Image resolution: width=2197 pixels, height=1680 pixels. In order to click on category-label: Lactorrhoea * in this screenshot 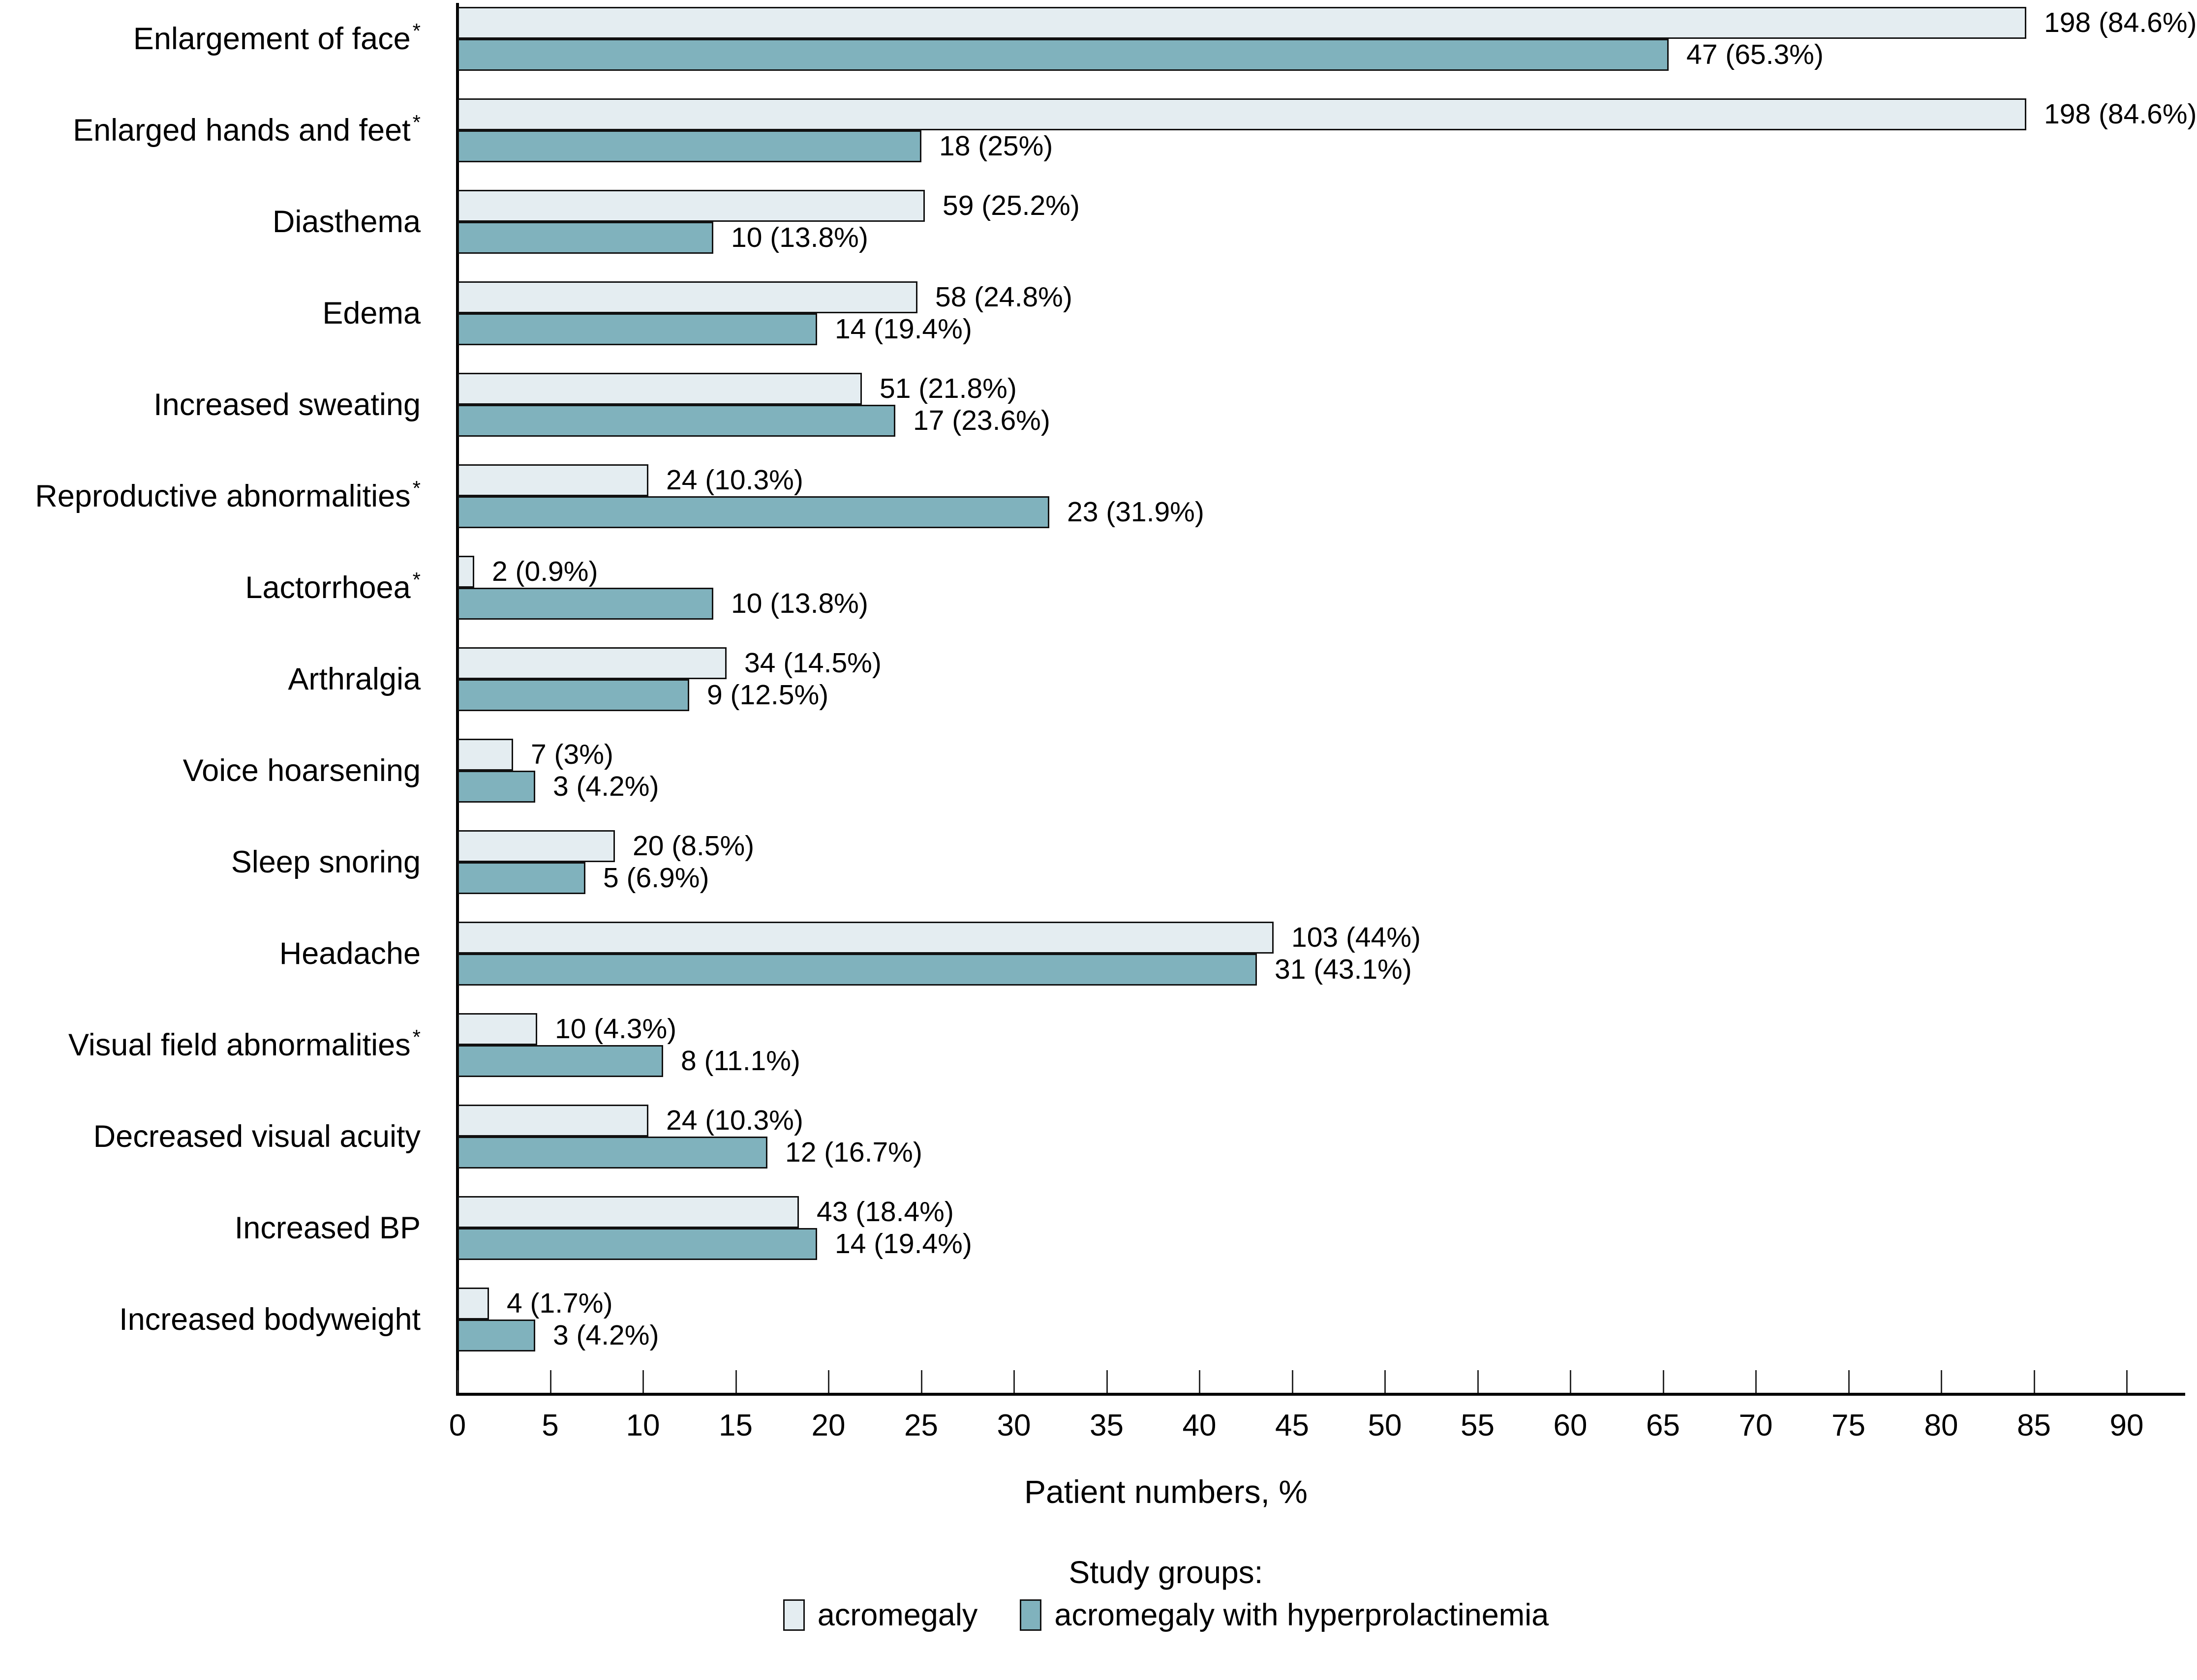, I will do `click(333, 586)`.